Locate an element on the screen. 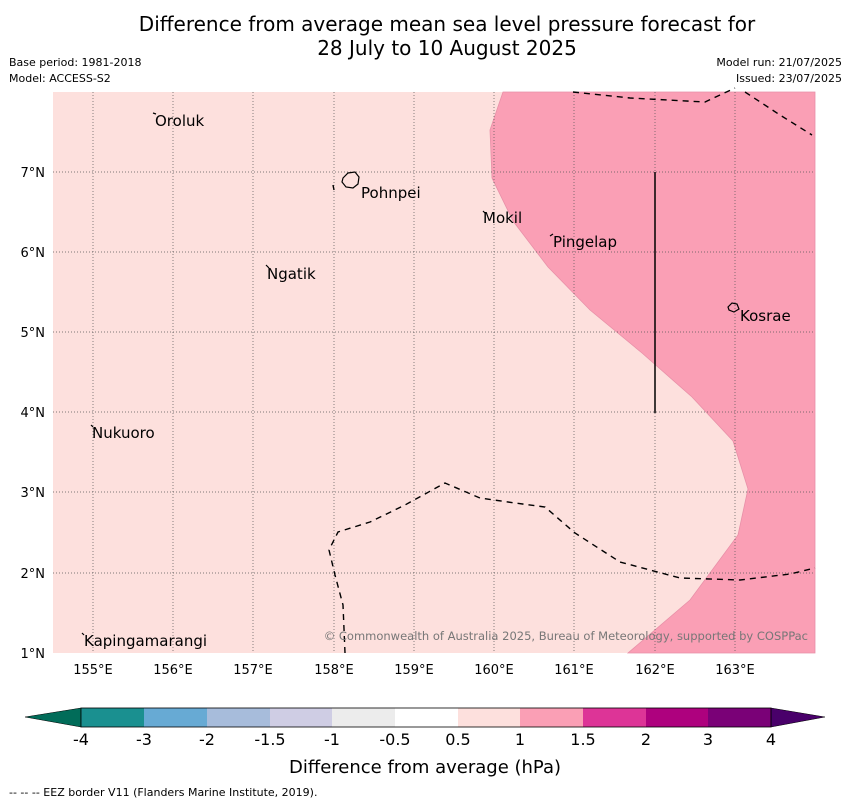  place-label-oroluk: Oroluk is located at coordinates (179, 121).